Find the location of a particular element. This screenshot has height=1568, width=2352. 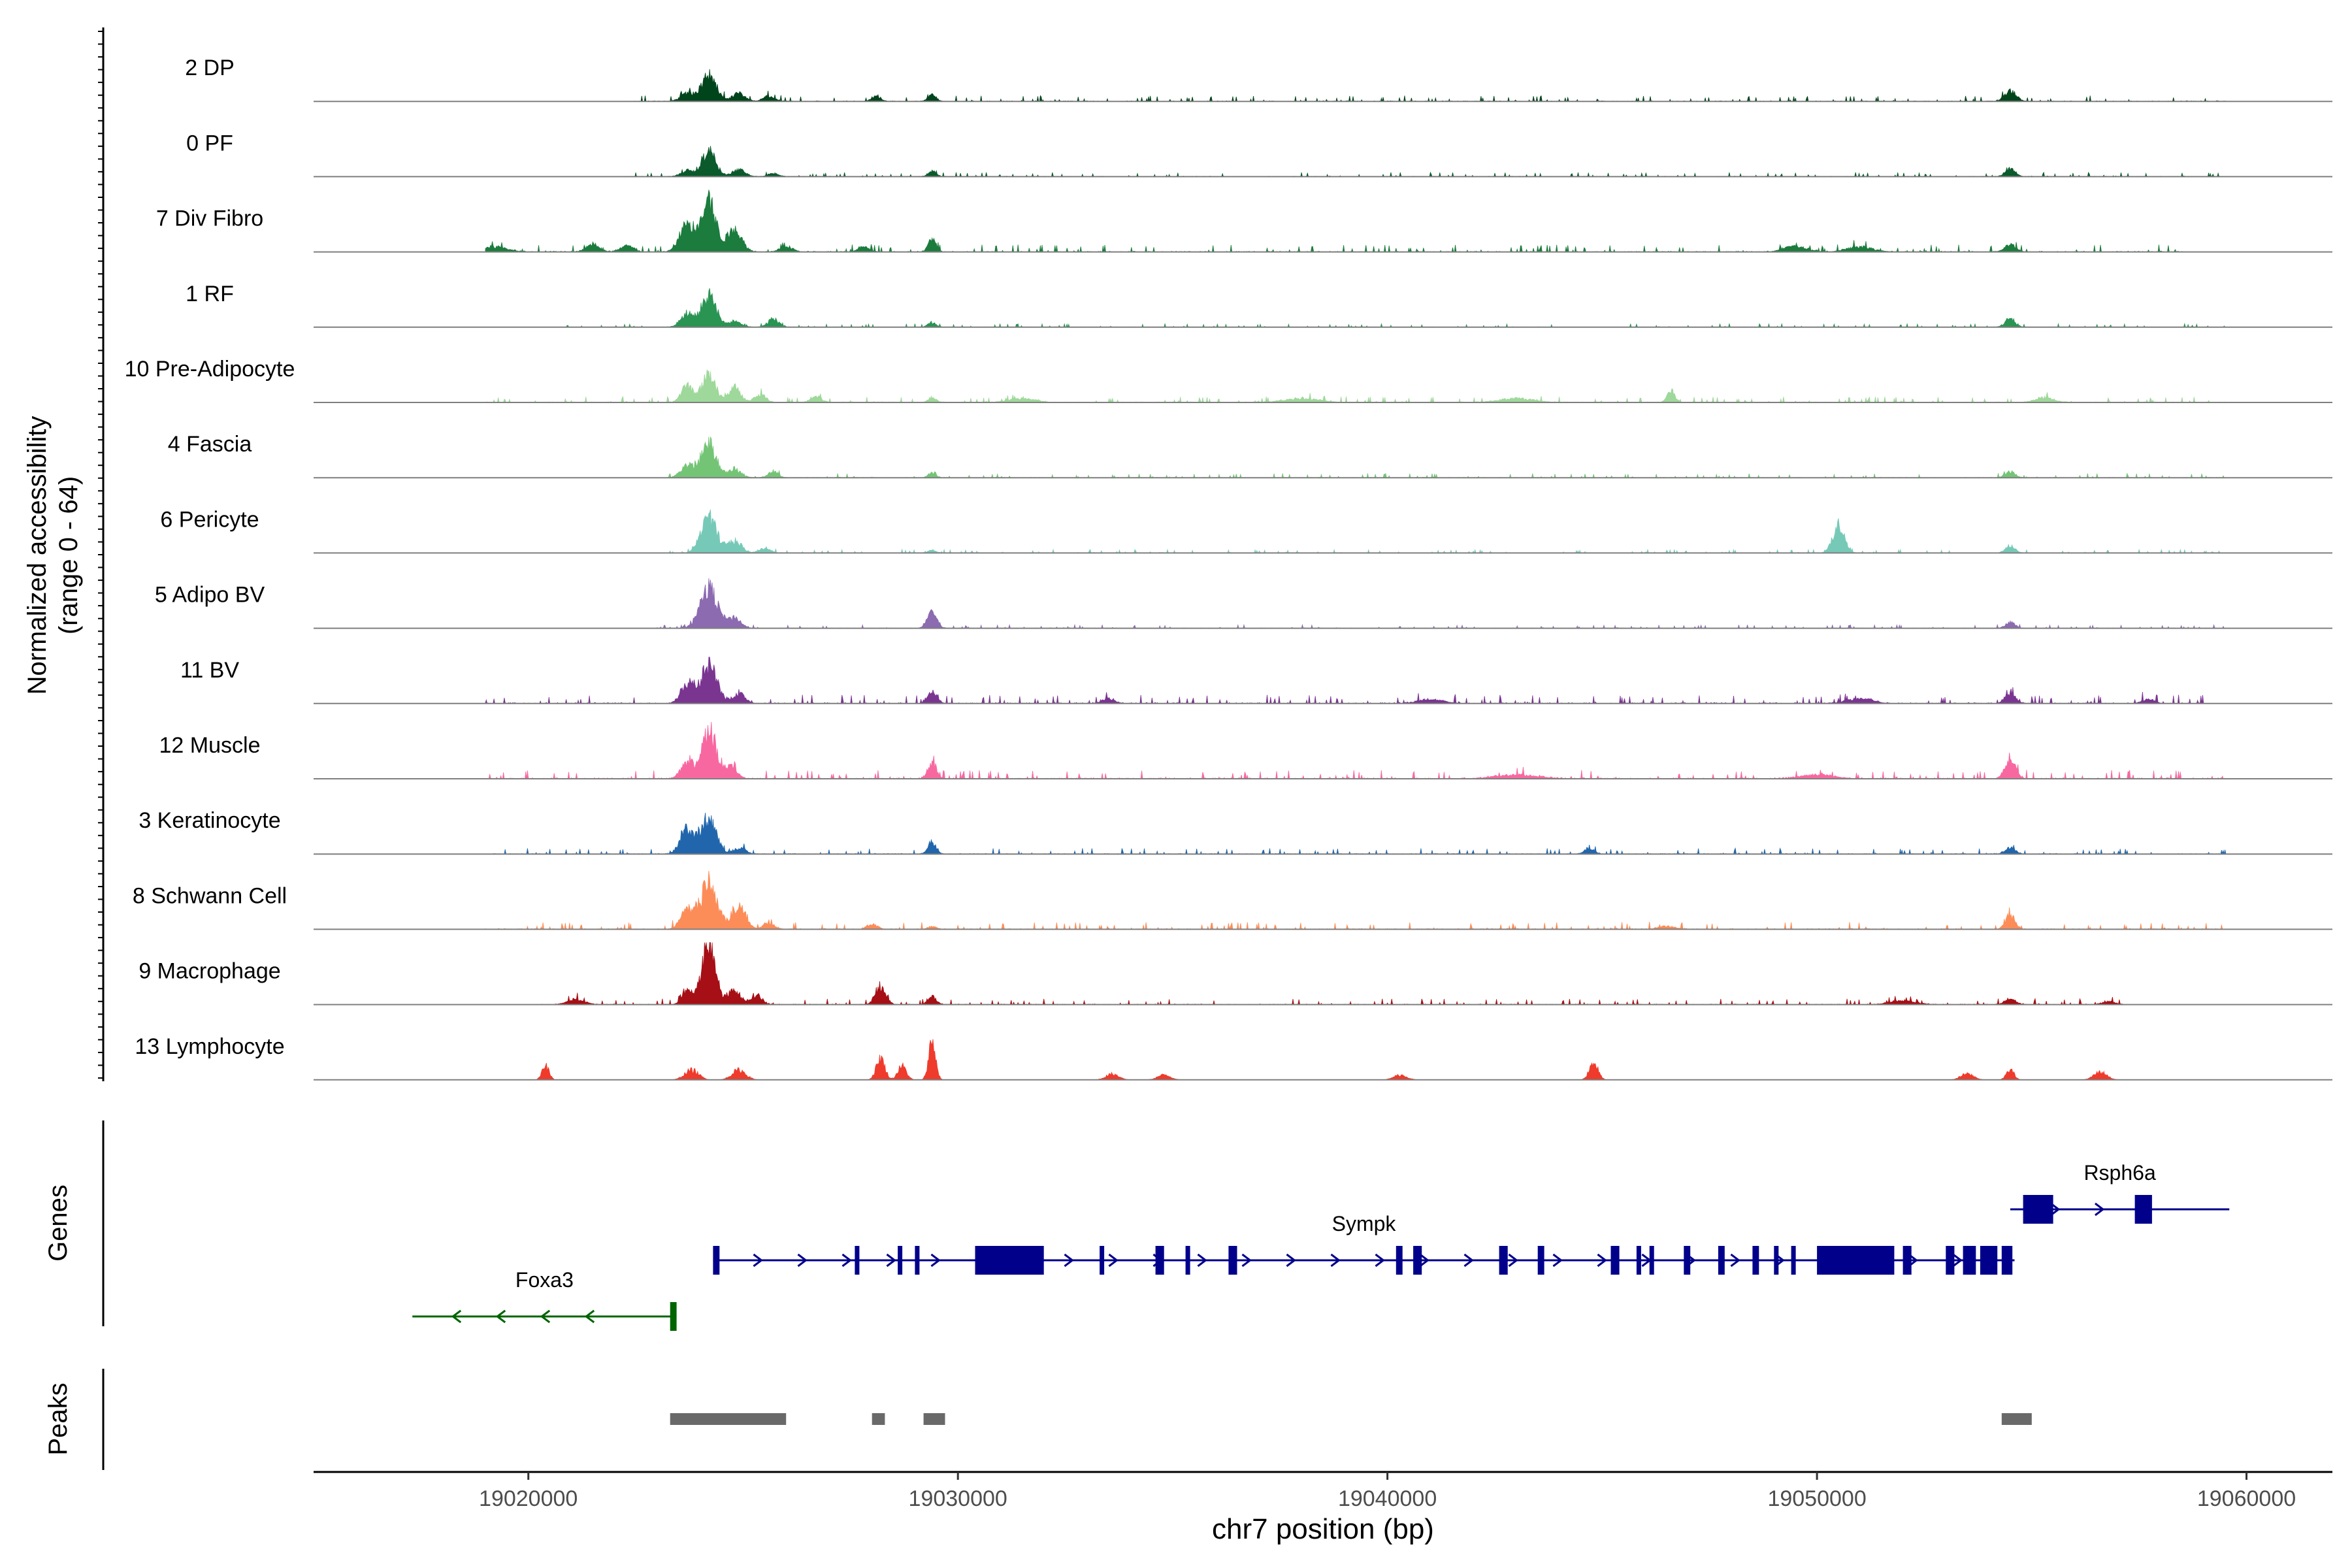

accessibility-axis is located at coordinates (101, 554).